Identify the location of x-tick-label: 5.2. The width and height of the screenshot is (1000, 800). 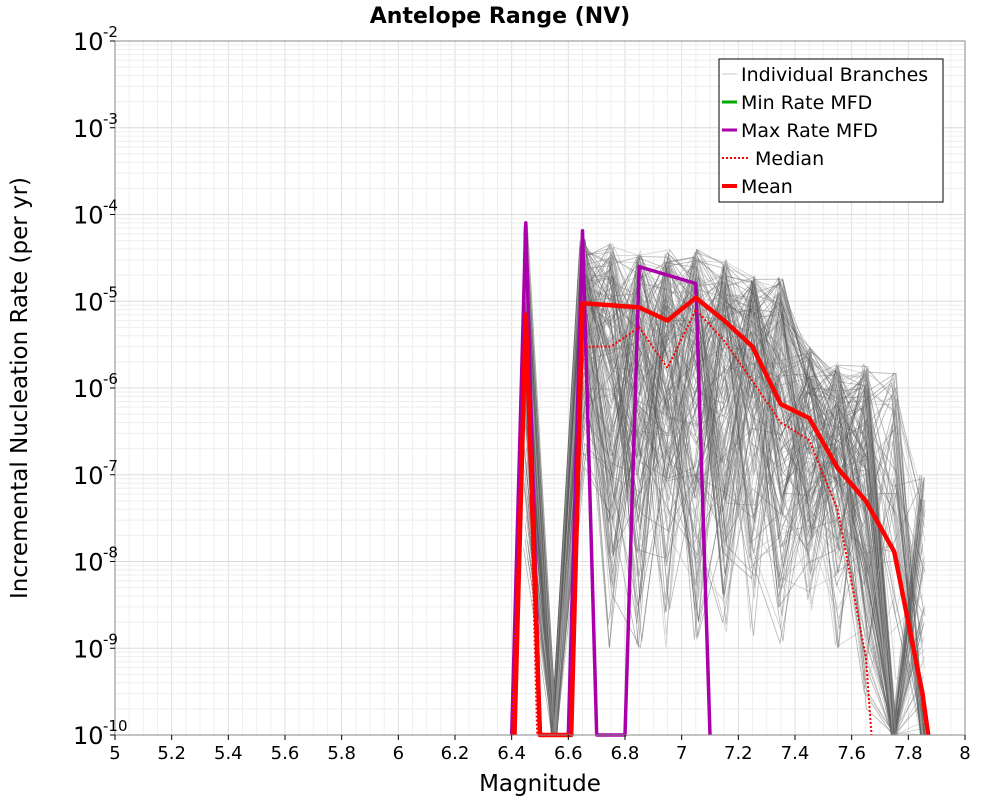
(171, 753).